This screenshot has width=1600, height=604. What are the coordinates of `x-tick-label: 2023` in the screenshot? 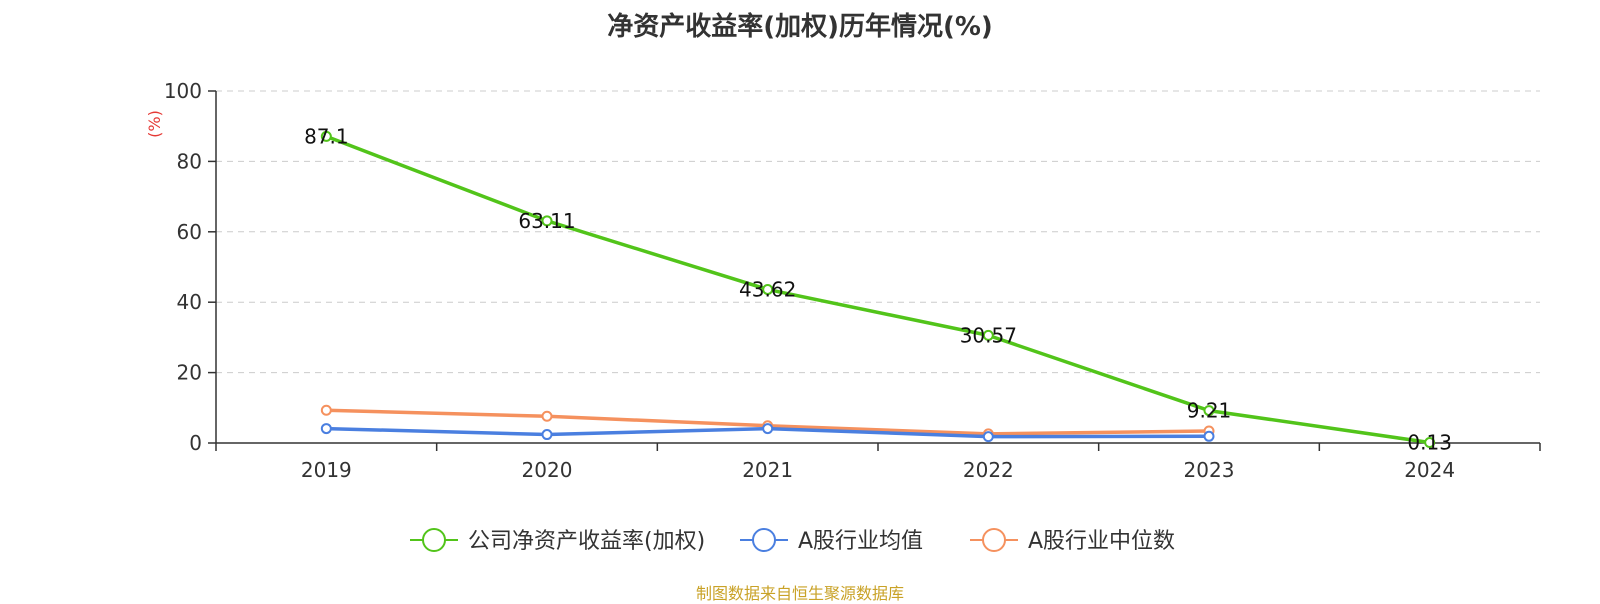 It's located at (1209, 470).